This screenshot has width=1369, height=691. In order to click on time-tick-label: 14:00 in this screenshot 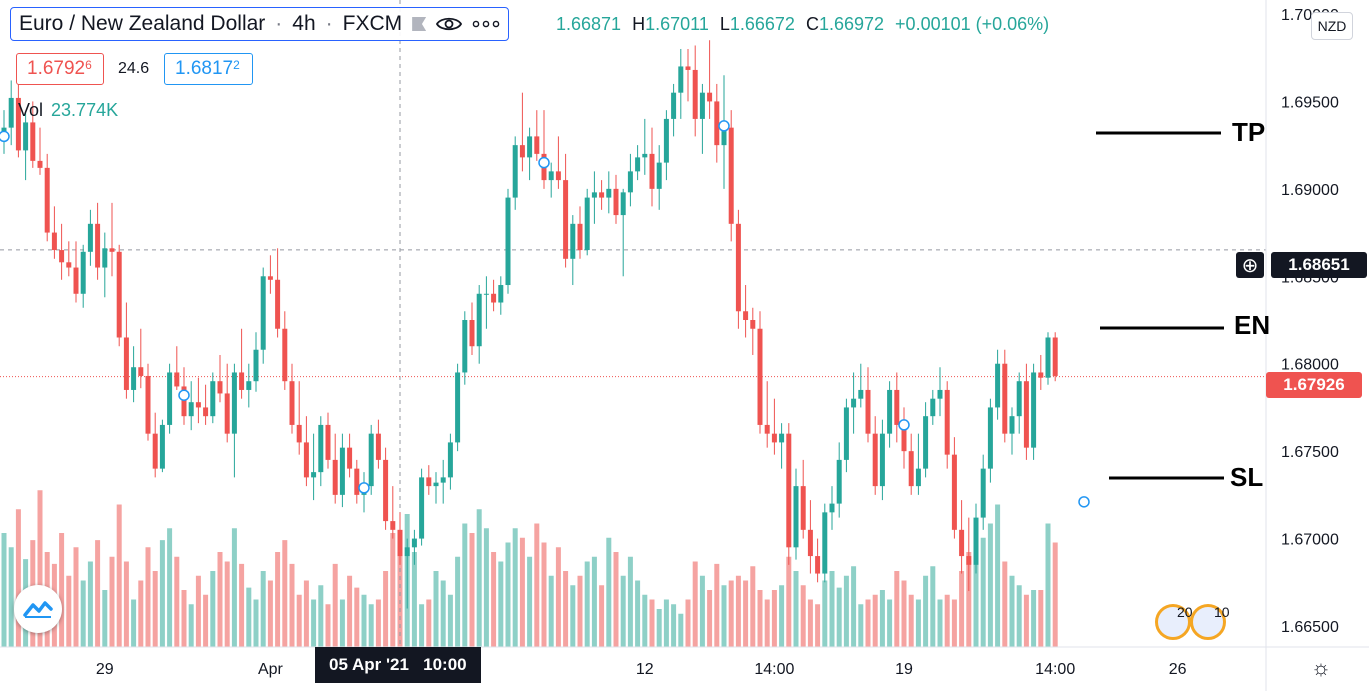, I will do `click(1055, 669)`.